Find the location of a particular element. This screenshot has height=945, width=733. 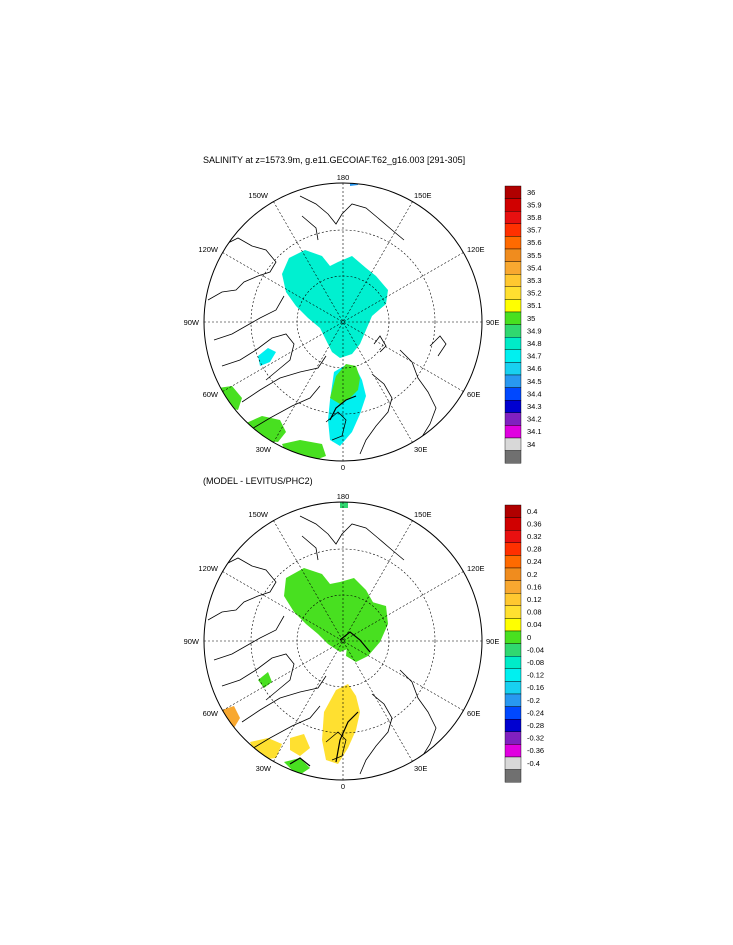

map2-lon-150e: 150E is located at coordinates (423, 514).